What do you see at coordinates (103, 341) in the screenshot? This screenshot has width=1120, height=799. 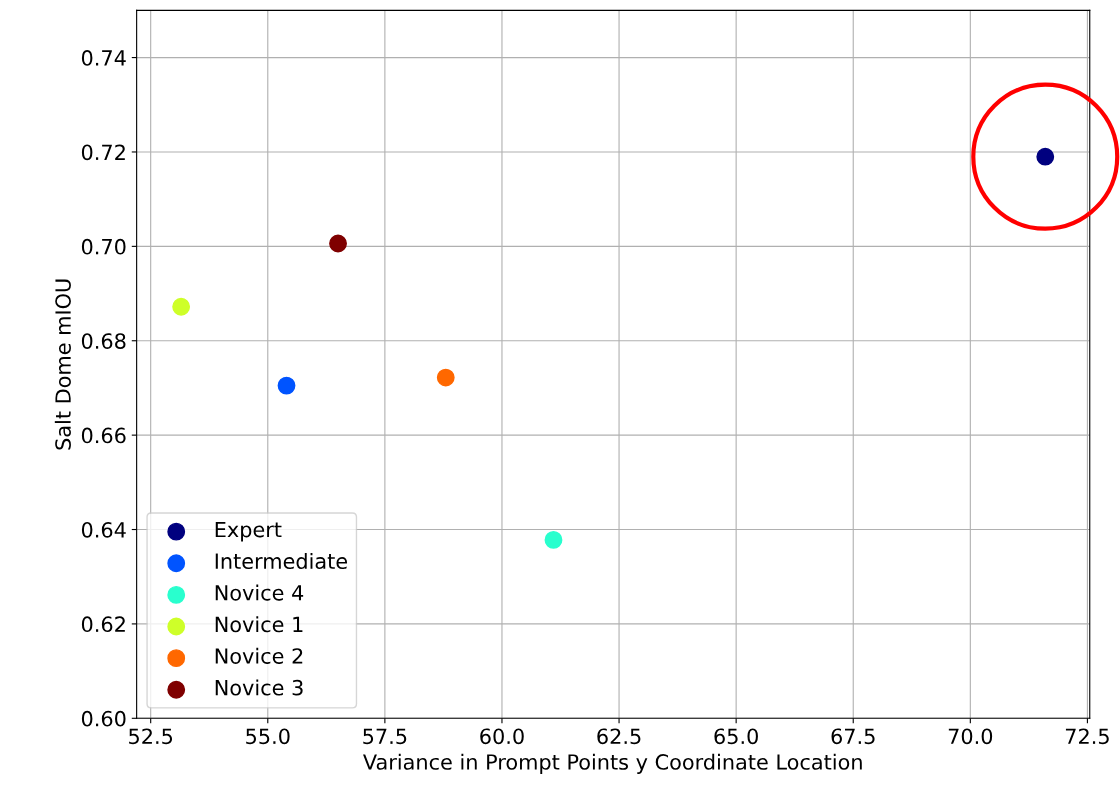 I see `y-tick-label: 0.68` at bounding box center [103, 341].